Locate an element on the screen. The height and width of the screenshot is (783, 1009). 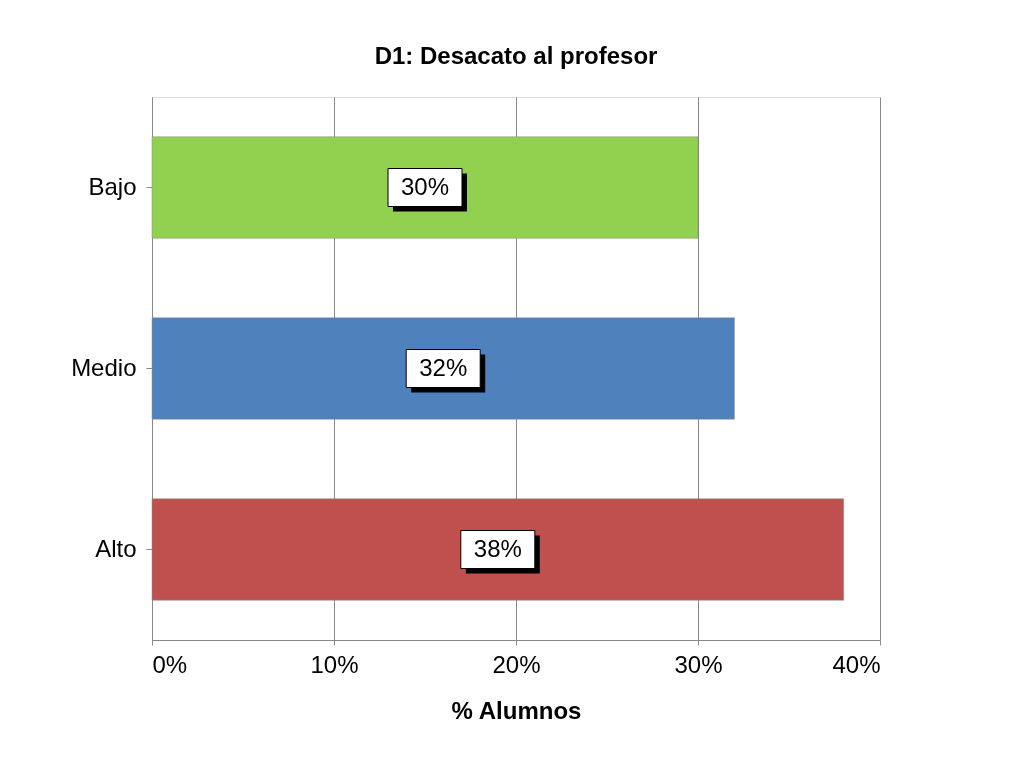
x-tick-label: 20% is located at coordinates (516, 664).